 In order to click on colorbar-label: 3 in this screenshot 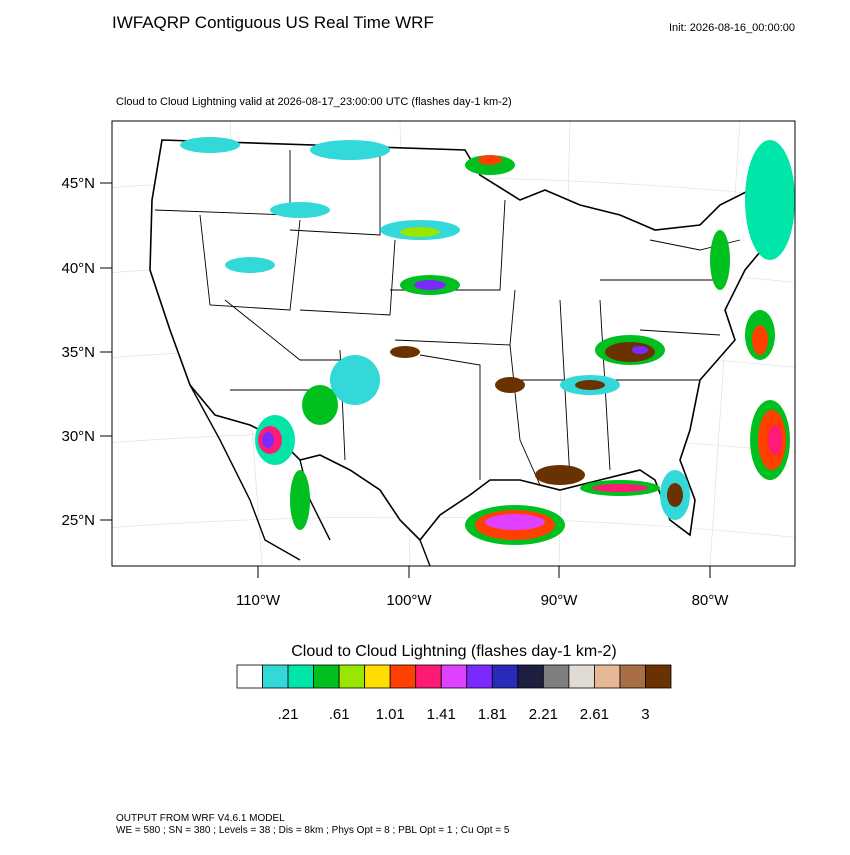, I will do `click(645, 714)`.